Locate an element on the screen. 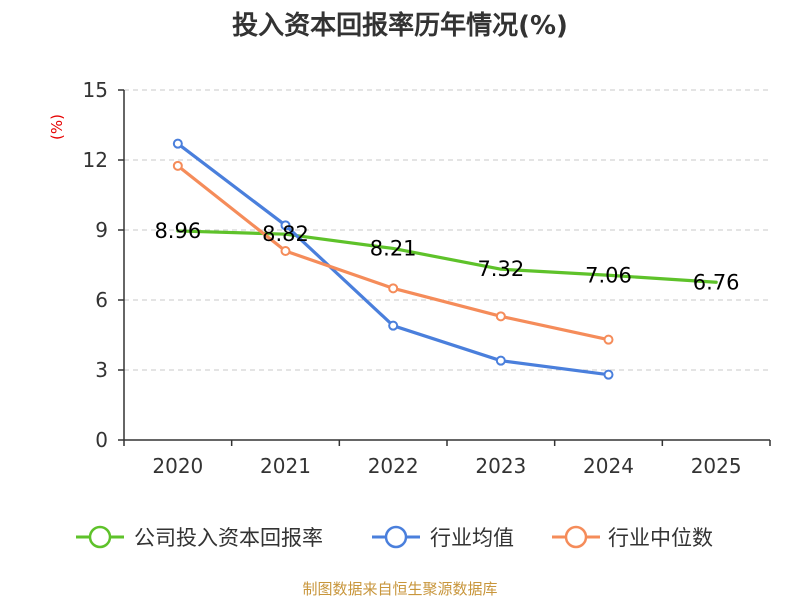 This screenshot has width=800, height=600. legend-item-2: 行业中位数 is located at coordinates (632, 537).